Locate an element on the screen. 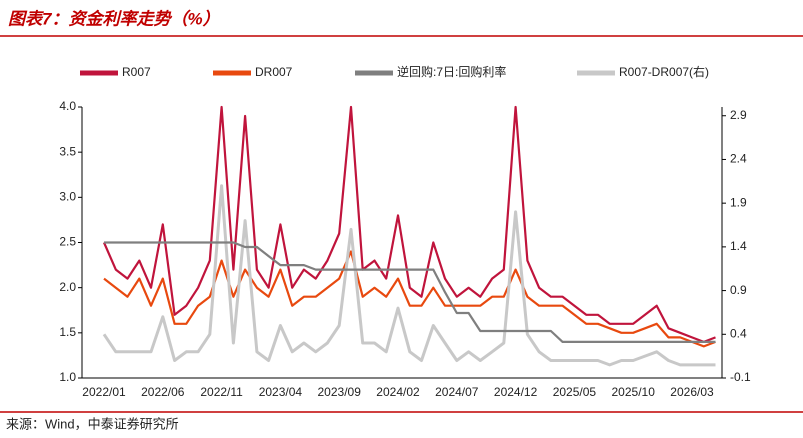  y2-tick-label: 1.4 is located at coordinates (738, 246).